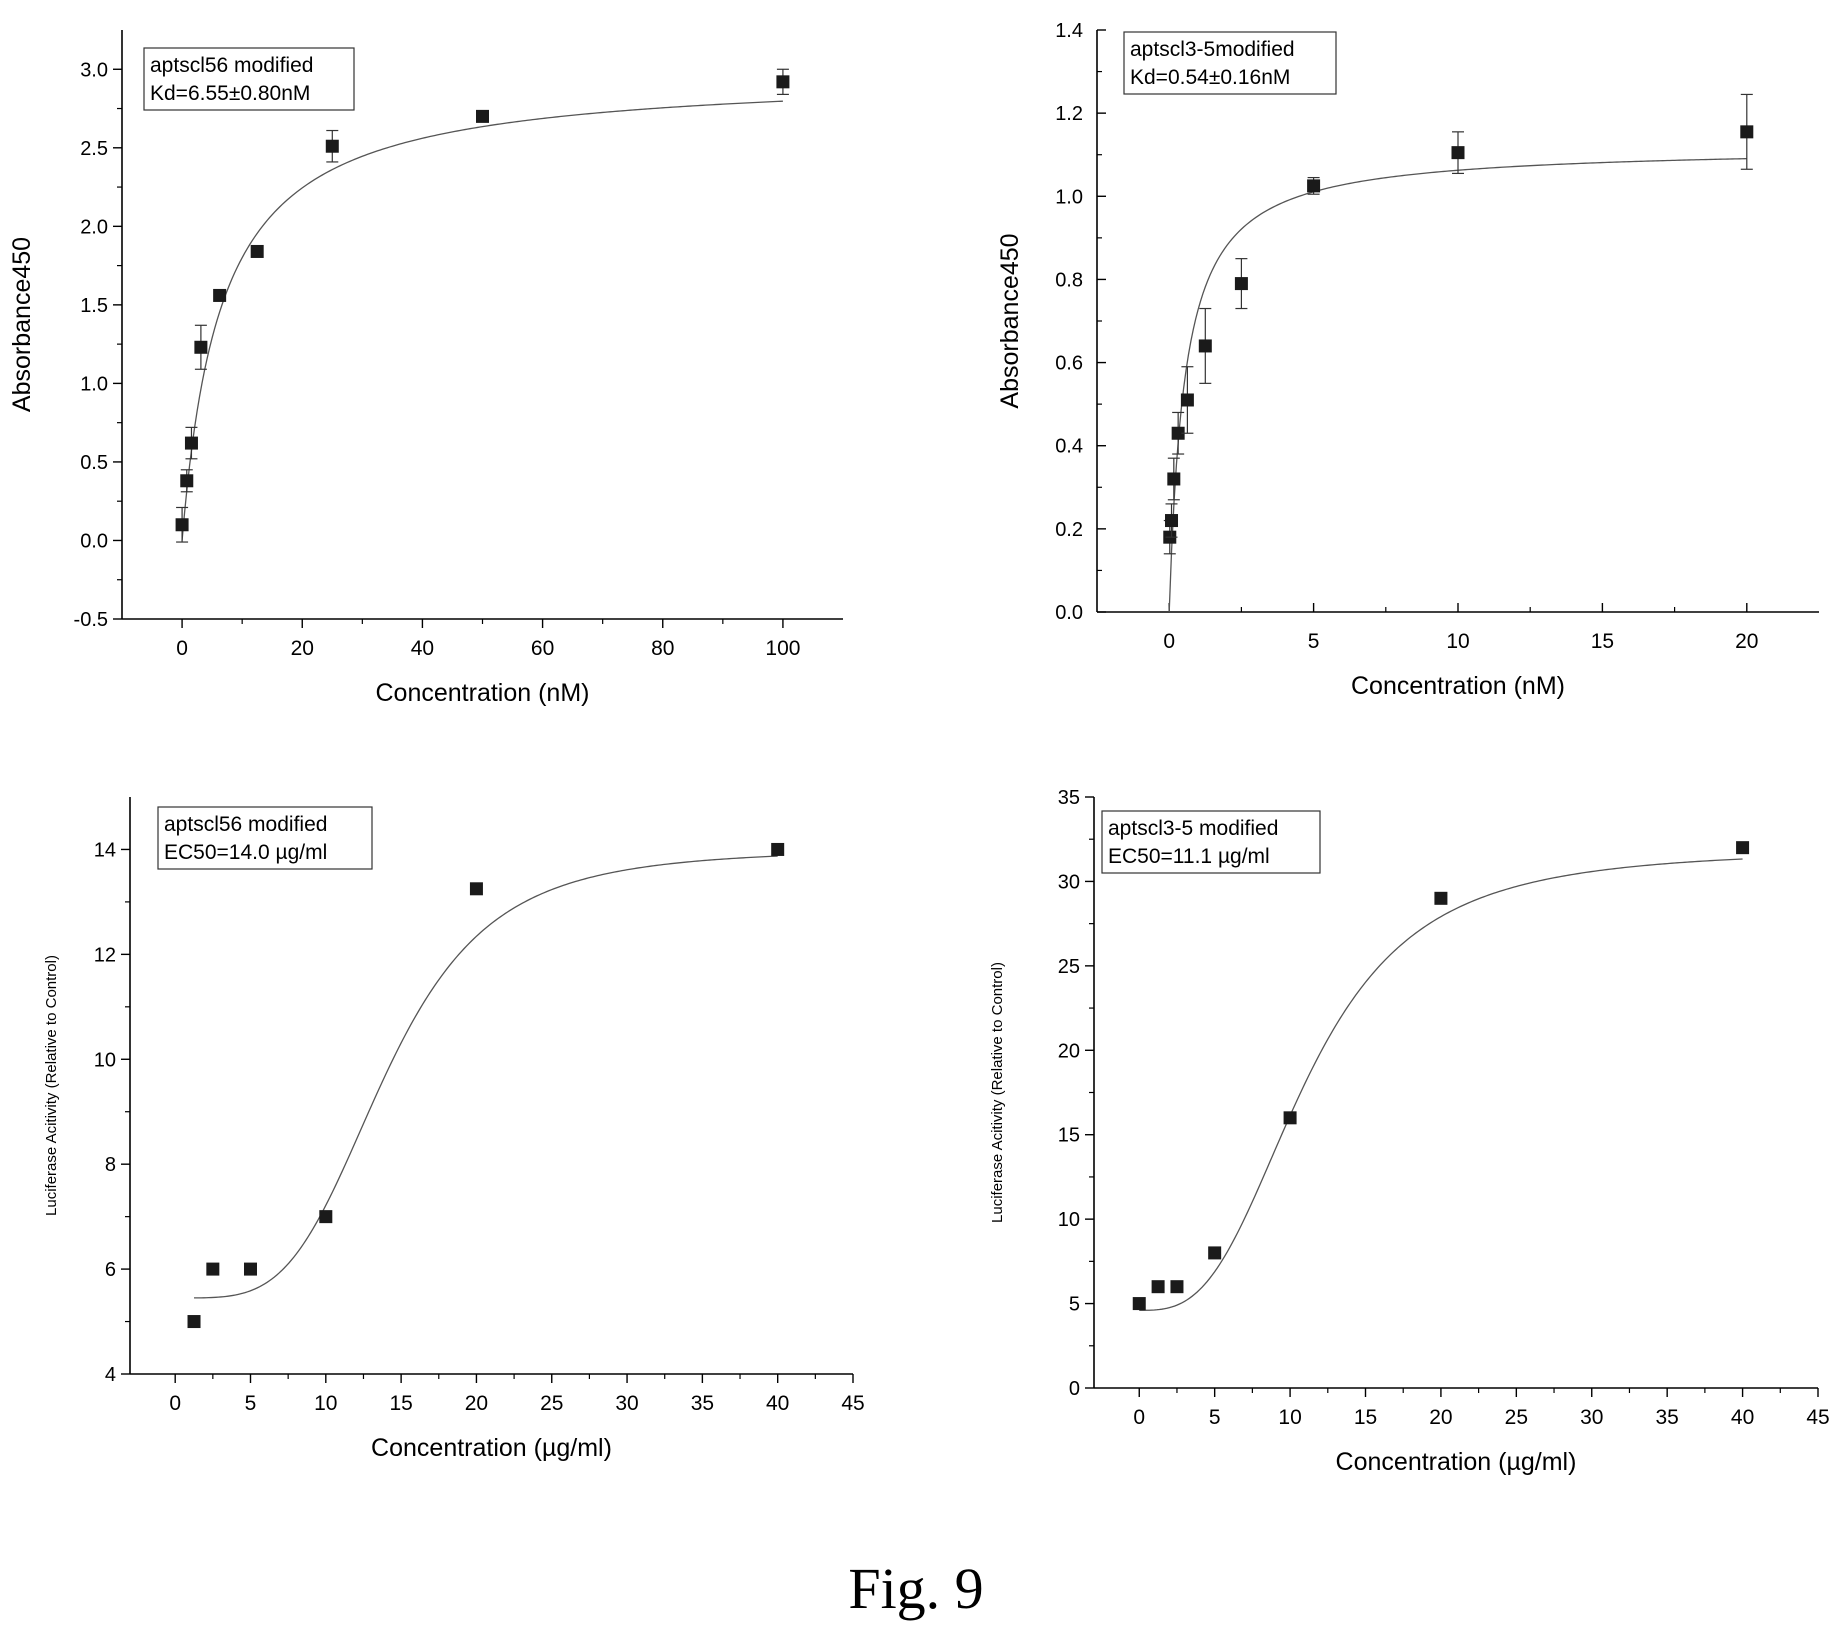  I want to click on y-tick-label: 0.5, so click(94, 463).